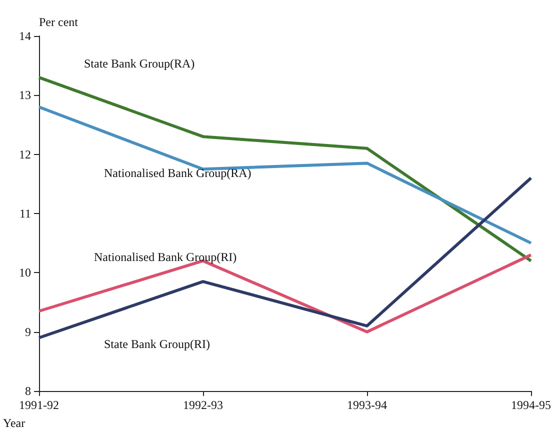 The image size is (554, 433). What do you see at coordinates (25, 36) in the screenshot?
I see `y-tick-label: 14` at bounding box center [25, 36].